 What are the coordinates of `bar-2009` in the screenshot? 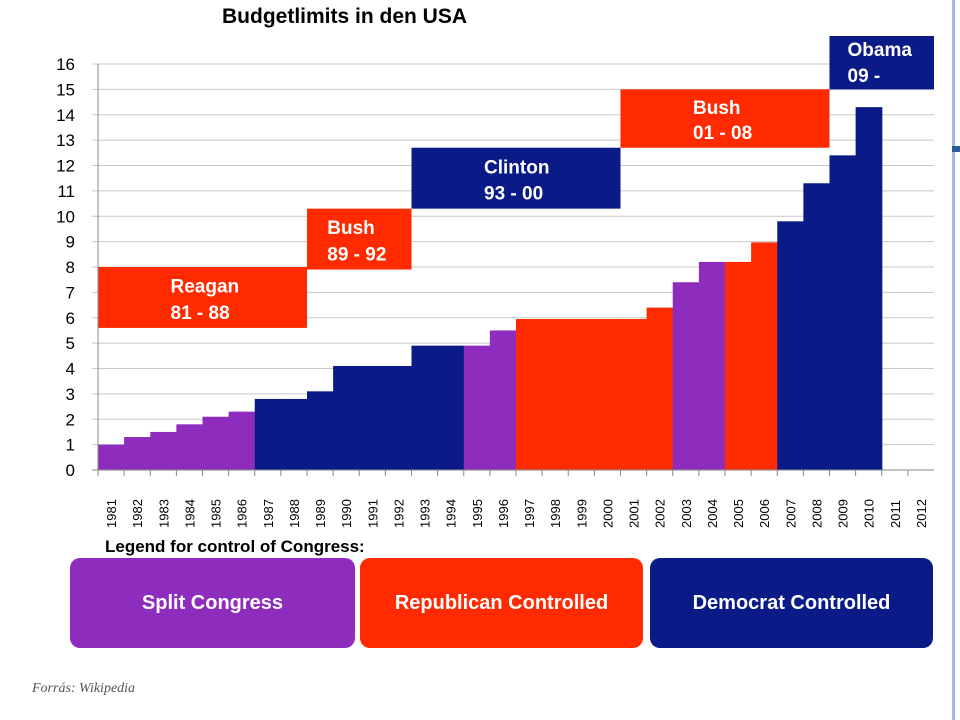 It's located at (843, 312).